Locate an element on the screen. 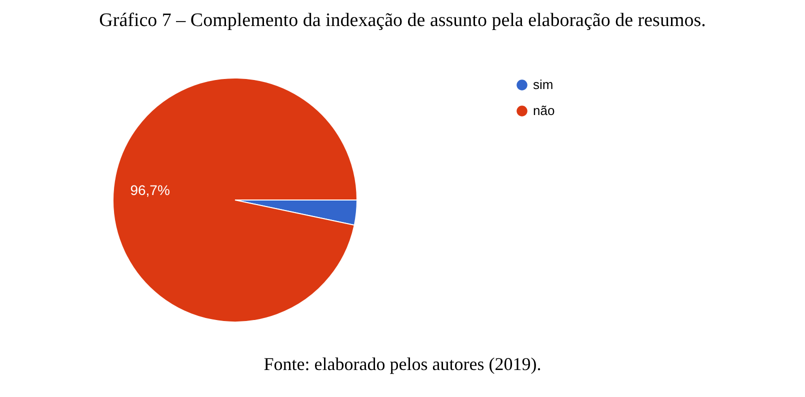 Image resolution: width=805 pixels, height=397 pixels. data-label: 96,7% is located at coordinates (150, 190).